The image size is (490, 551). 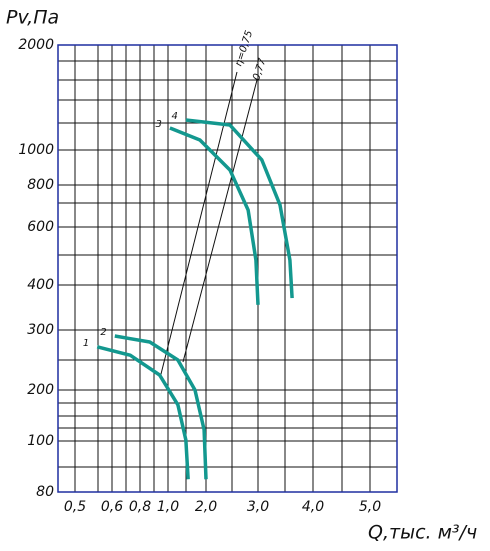 I want to click on y-tick-label: 600, so click(x=40, y=227).